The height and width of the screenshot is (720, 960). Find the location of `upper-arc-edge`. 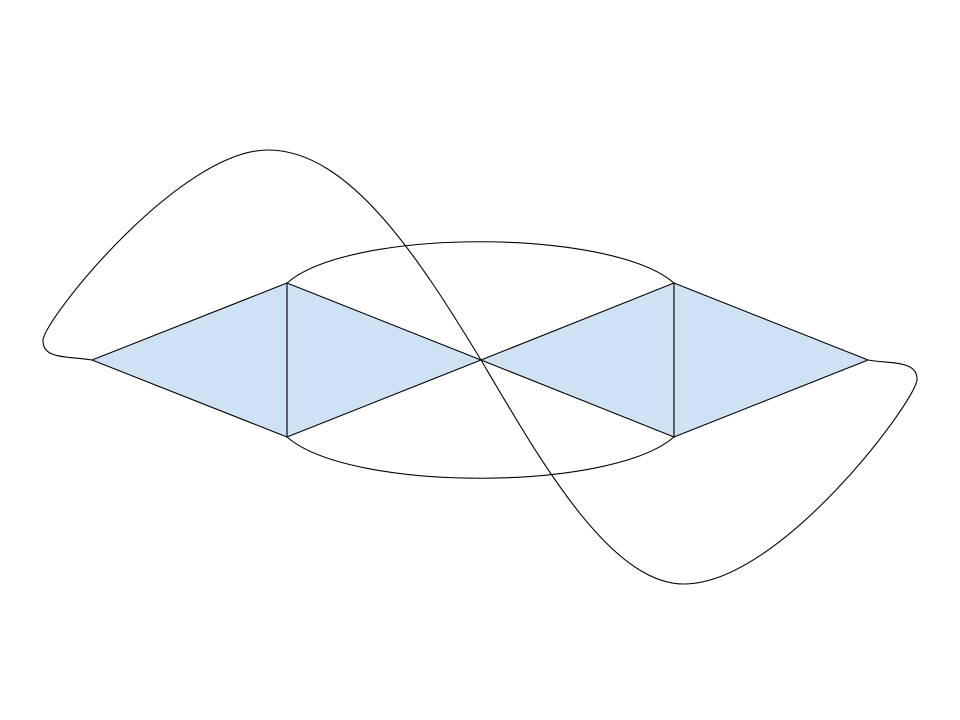

upper-arc-edge is located at coordinates (480, 262).